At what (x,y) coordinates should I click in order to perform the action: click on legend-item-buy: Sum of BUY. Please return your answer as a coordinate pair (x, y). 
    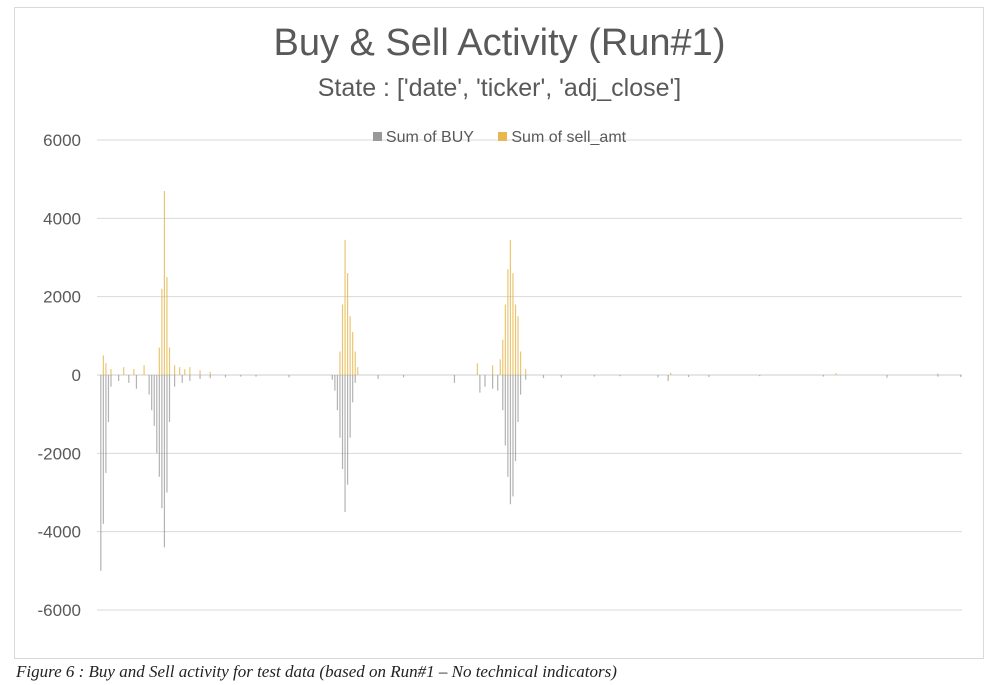
    Looking at the image, I should click on (423, 138).